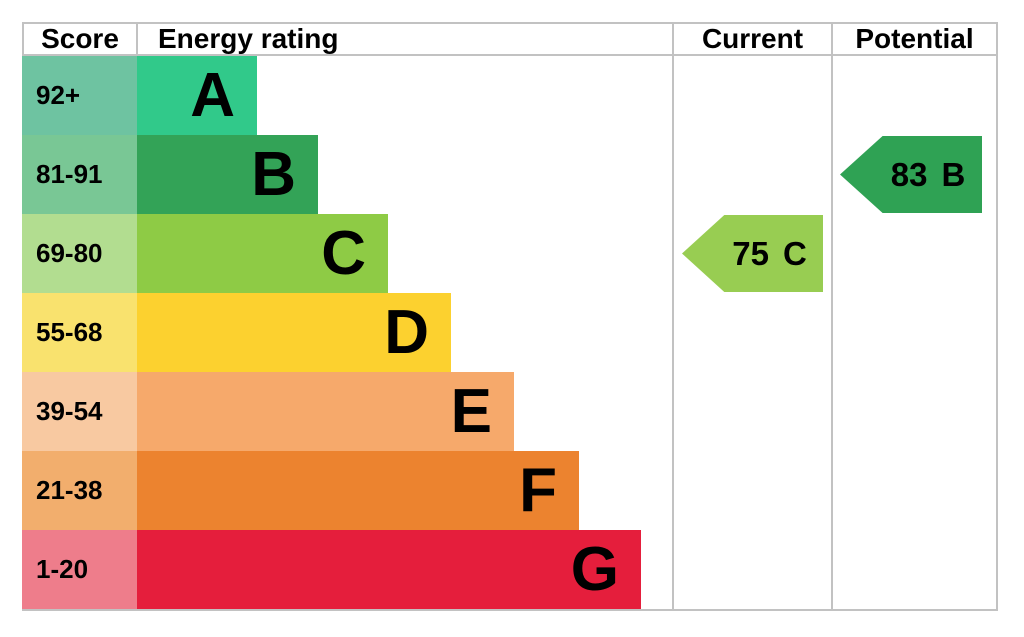 This screenshot has height=637, width=1024. Describe the element at coordinates (997, 316) in the screenshot. I see `table-right-border` at that location.